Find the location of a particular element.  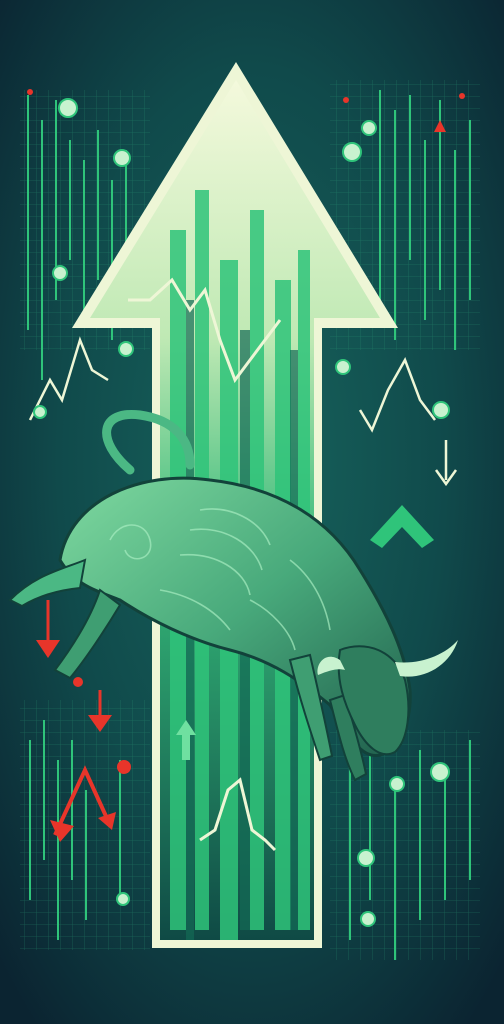

white-down-arrow-icon is located at coordinates (446, 463).